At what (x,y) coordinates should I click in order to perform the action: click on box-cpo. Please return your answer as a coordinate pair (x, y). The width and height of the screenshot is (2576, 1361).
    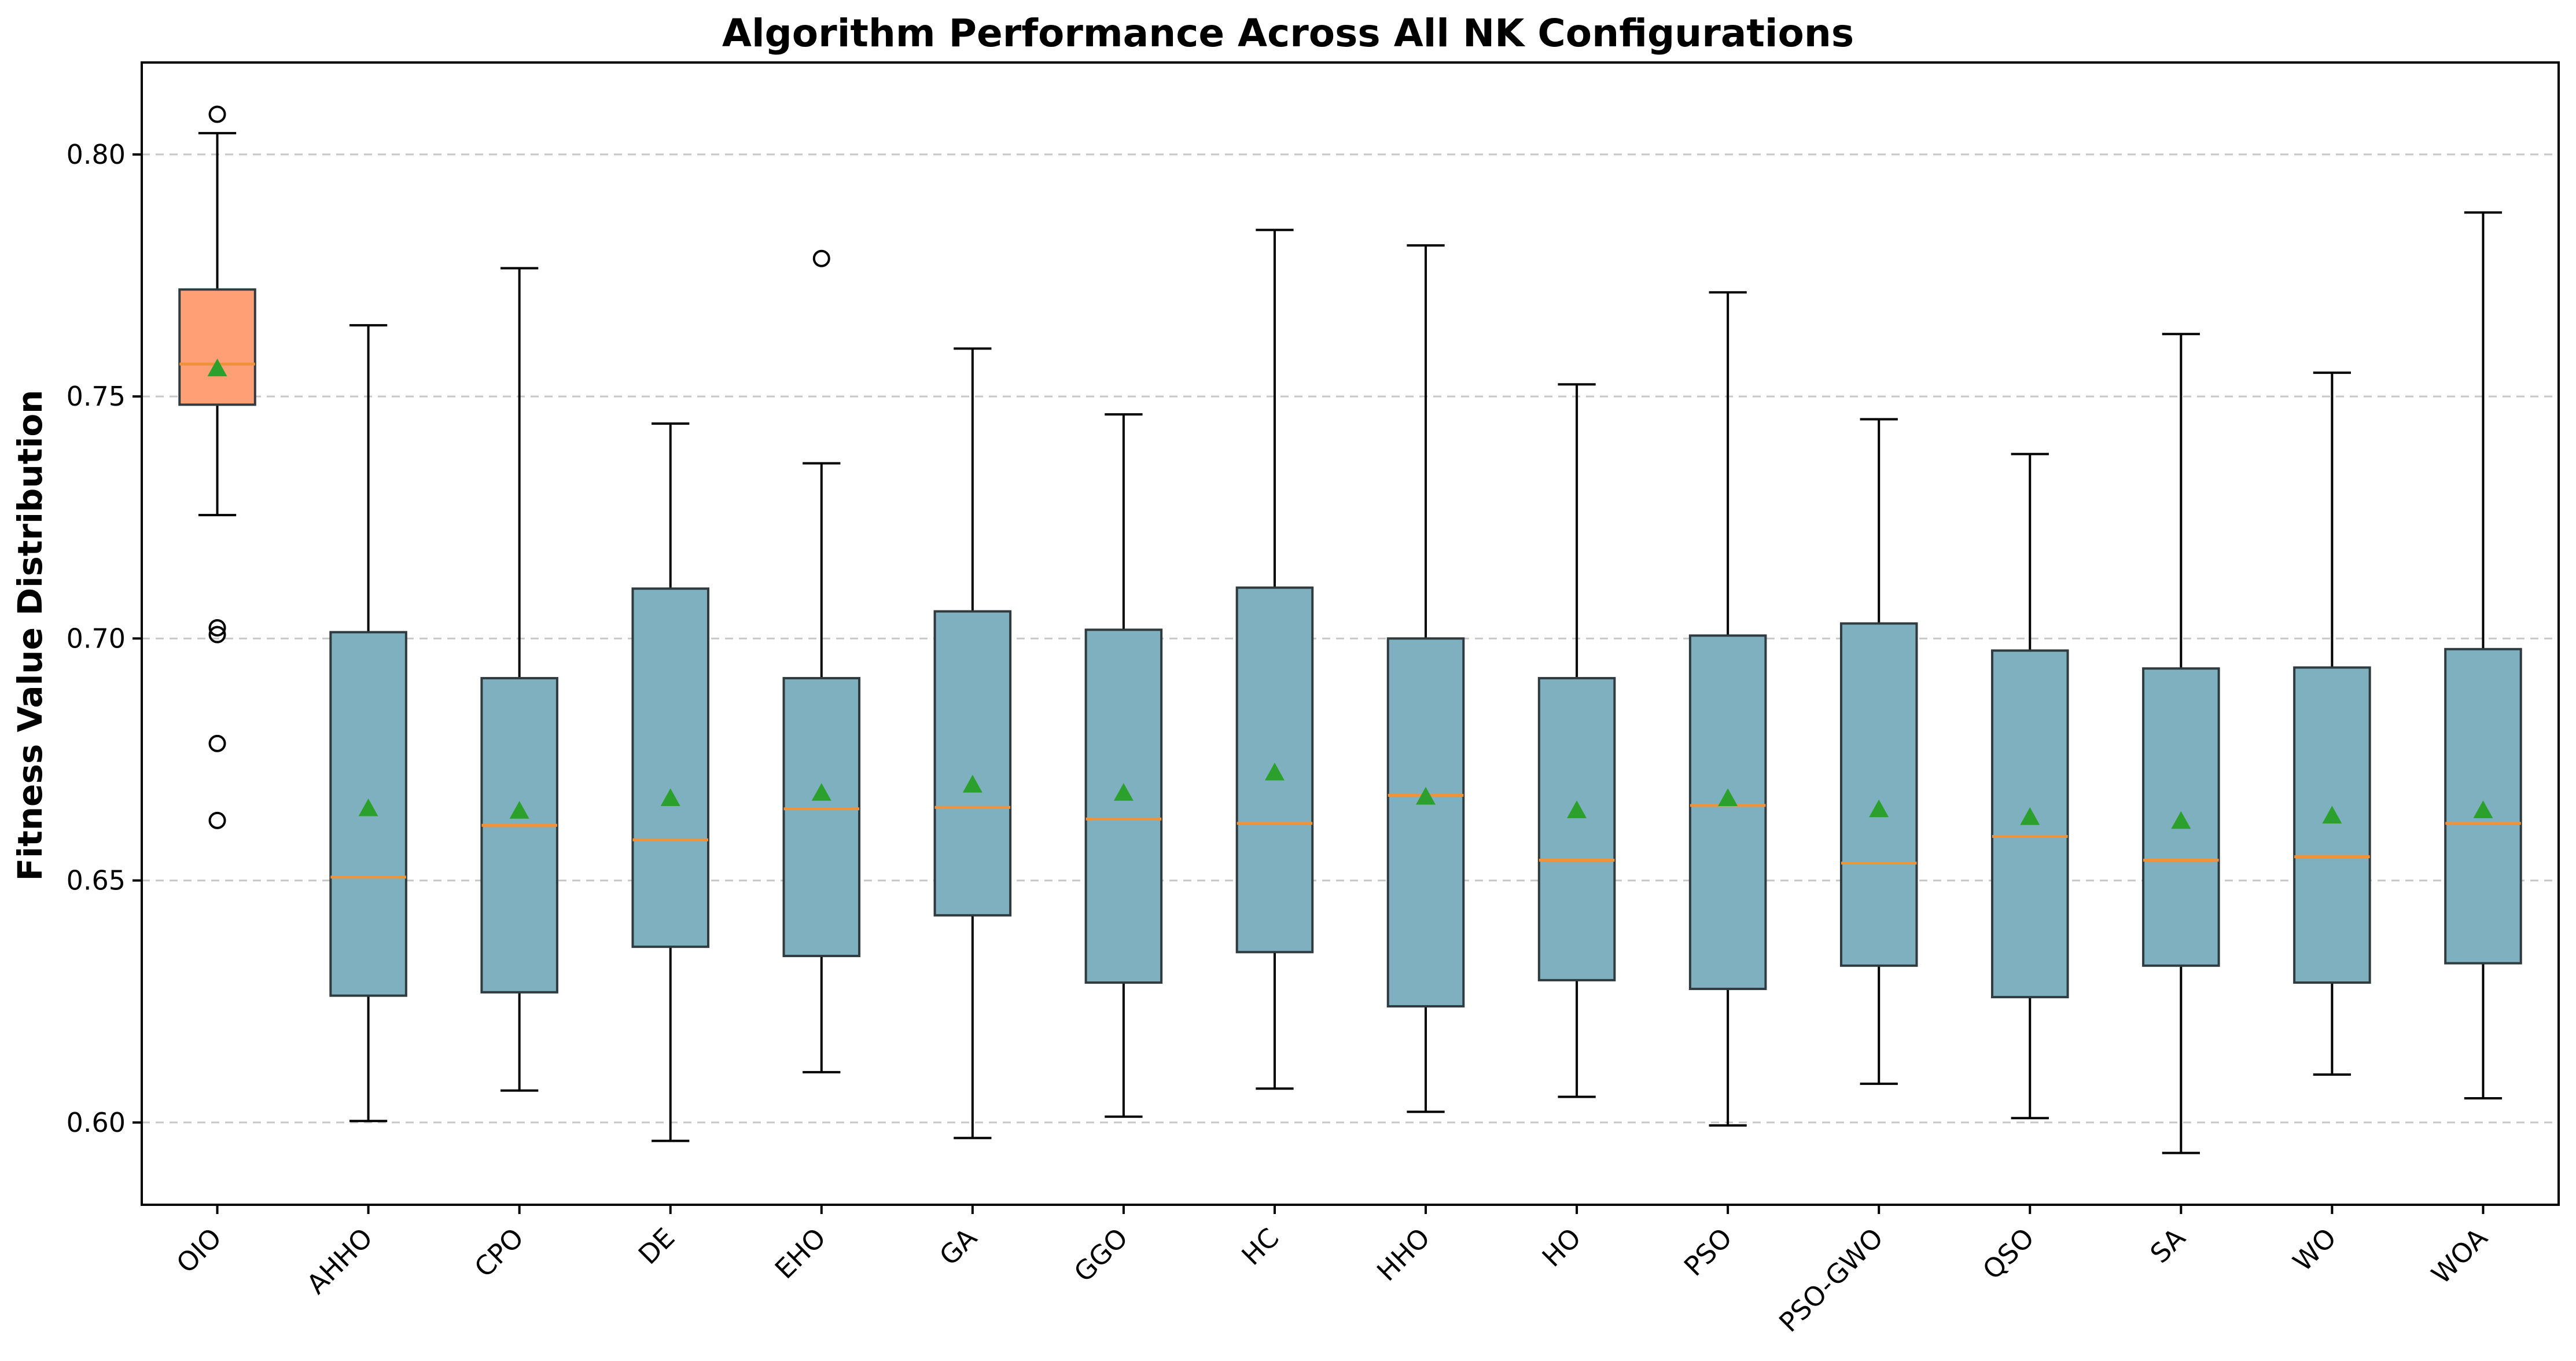
    Looking at the image, I should click on (519, 679).